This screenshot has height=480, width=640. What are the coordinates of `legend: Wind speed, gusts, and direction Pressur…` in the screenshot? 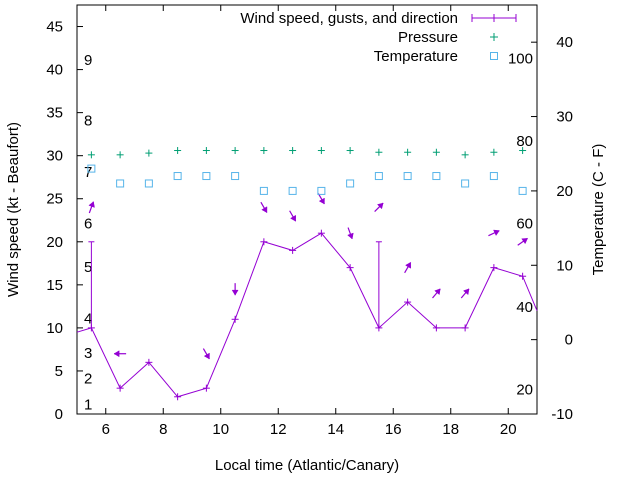 It's located at (378, 37).